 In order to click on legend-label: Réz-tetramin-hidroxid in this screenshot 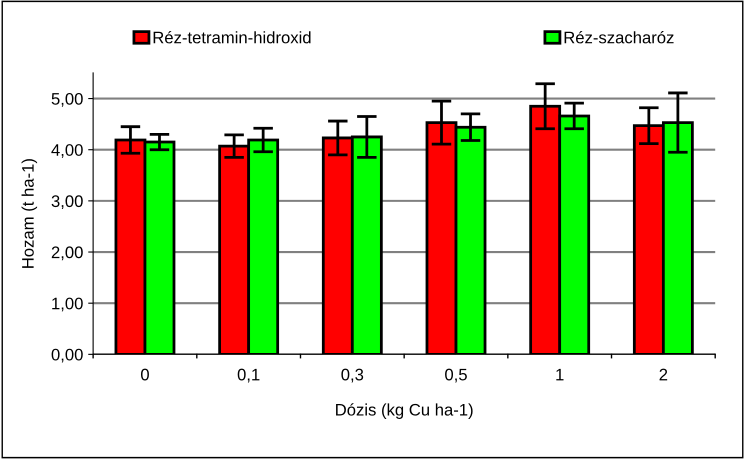, I will do `click(232, 37)`.